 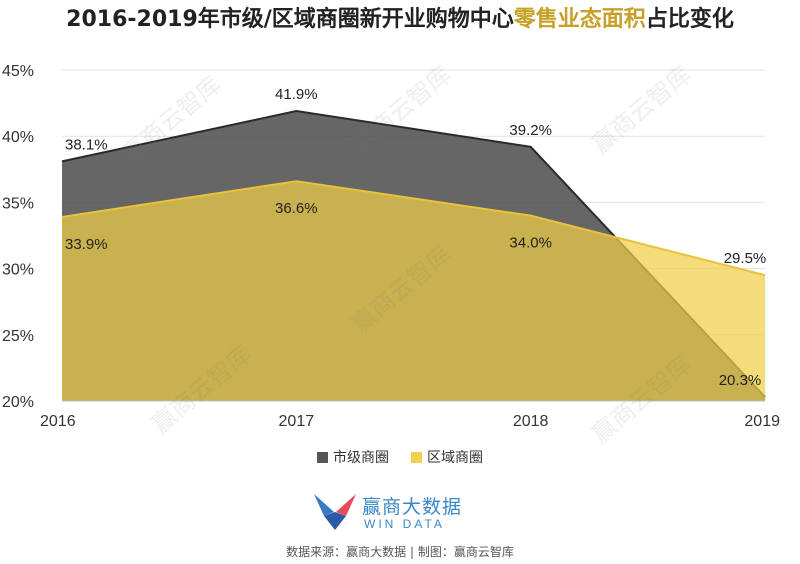 I want to click on y-tick-label: 25%, so click(x=18, y=336).